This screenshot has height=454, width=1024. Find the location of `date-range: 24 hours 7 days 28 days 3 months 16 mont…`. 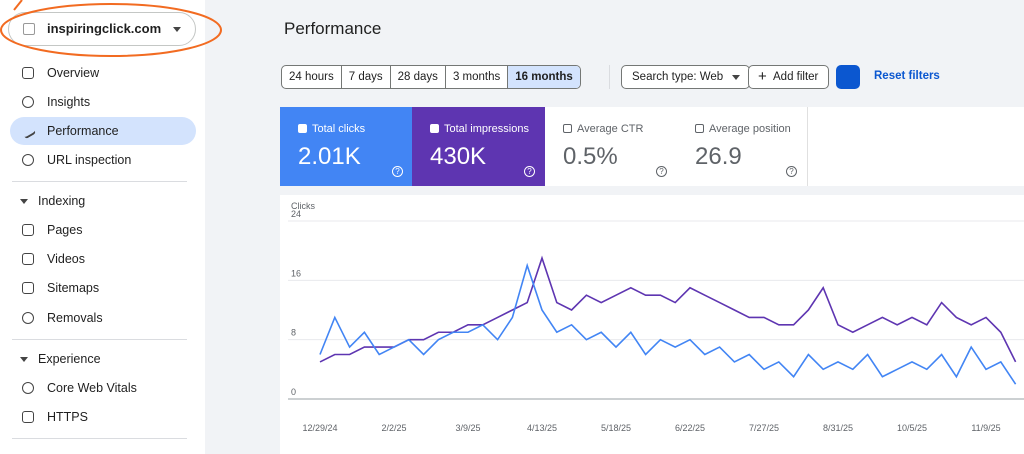

date-range: 24 hours 7 days 28 days 3 months 16 mont… is located at coordinates (431, 77).